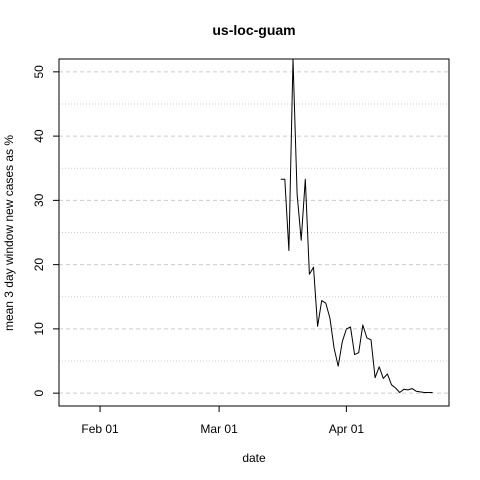  Describe the element at coordinates (253, 30) in the screenshot. I see `chart-title: us-loc-guam` at that location.